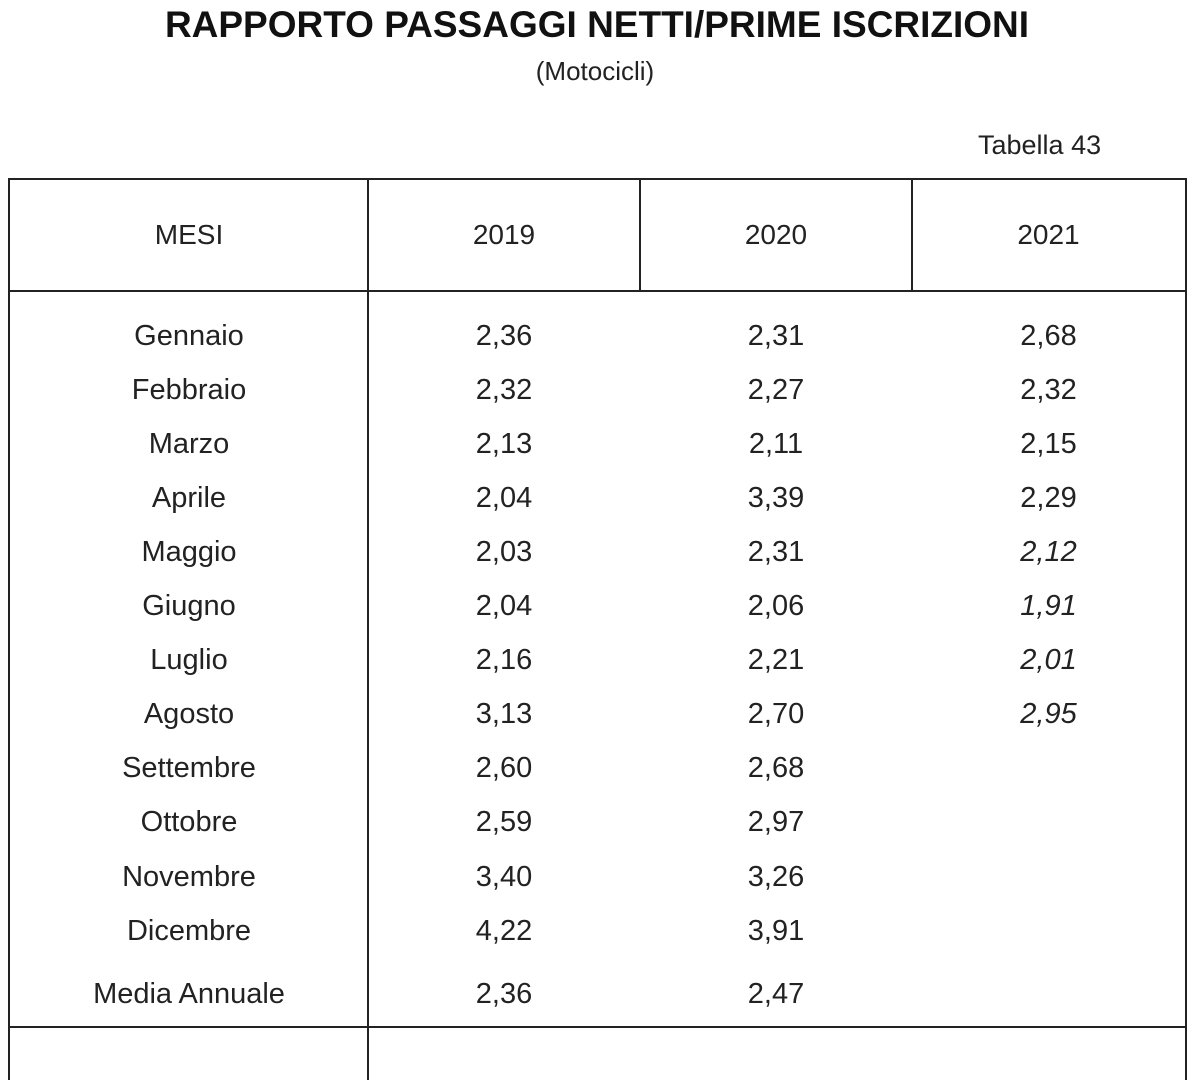 The width and height of the screenshot is (1200, 1080). Describe the element at coordinates (776, 443) in the screenshot. I see `value-cell-2020: 2,11` at that location.